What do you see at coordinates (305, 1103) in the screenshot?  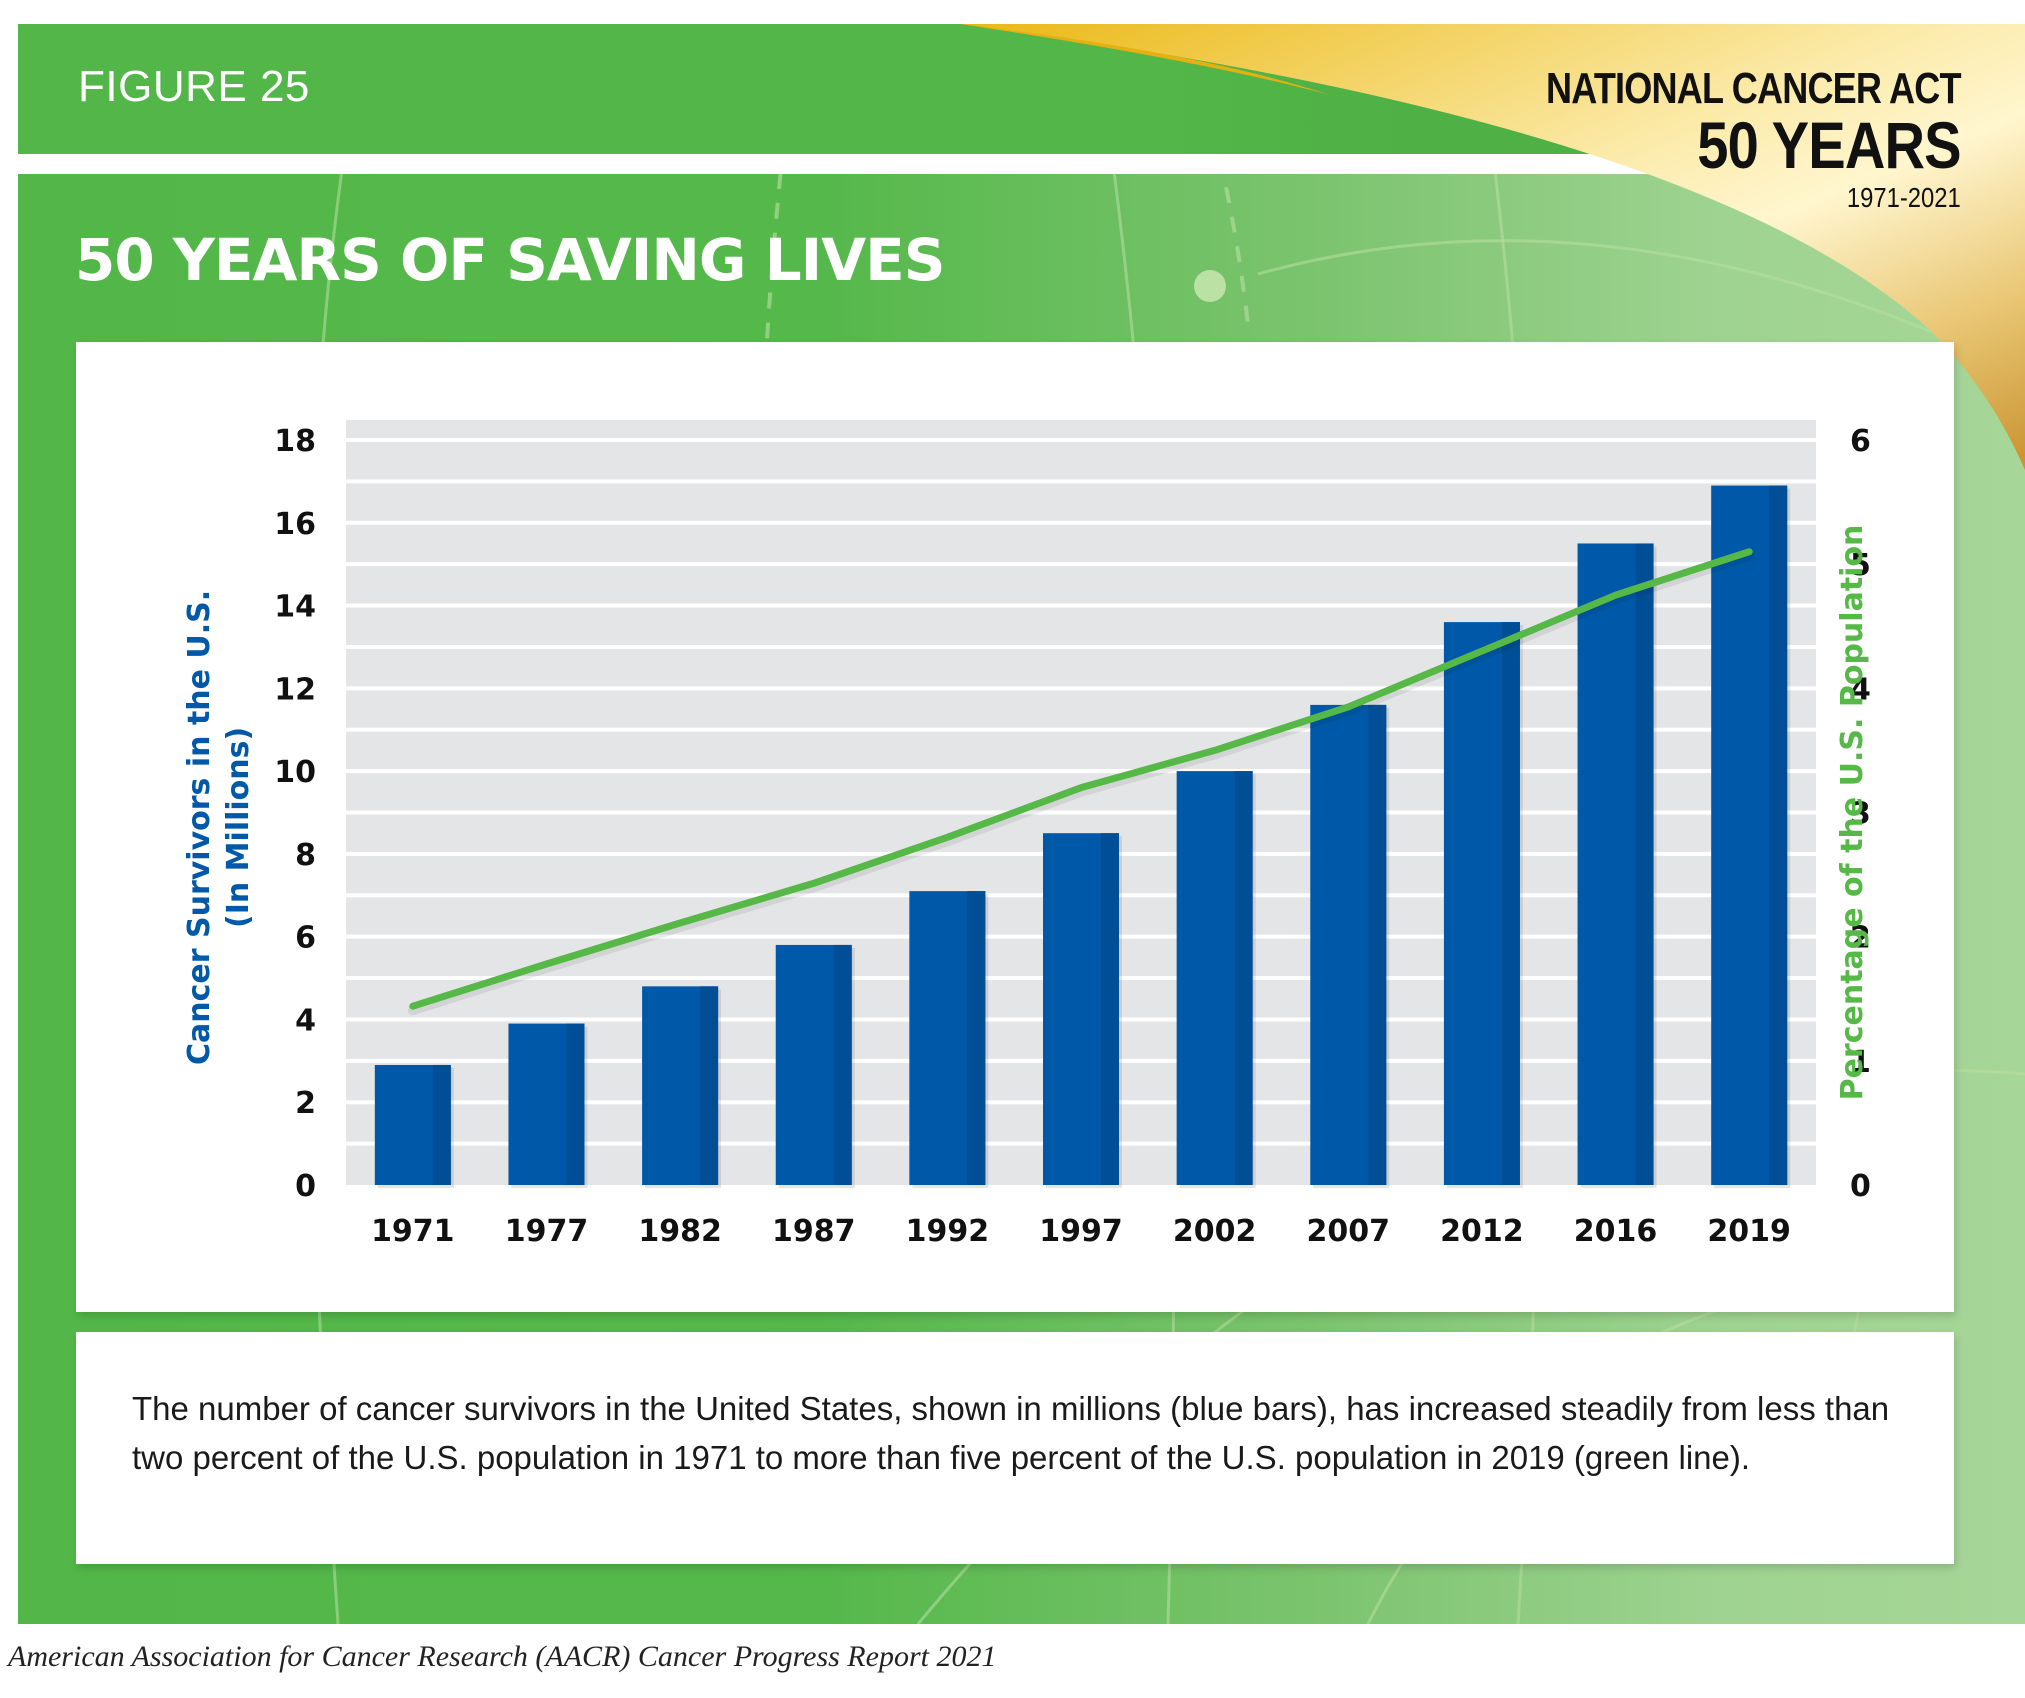 I see `left-tick-label: 2` at bounding box center [305, 1103].